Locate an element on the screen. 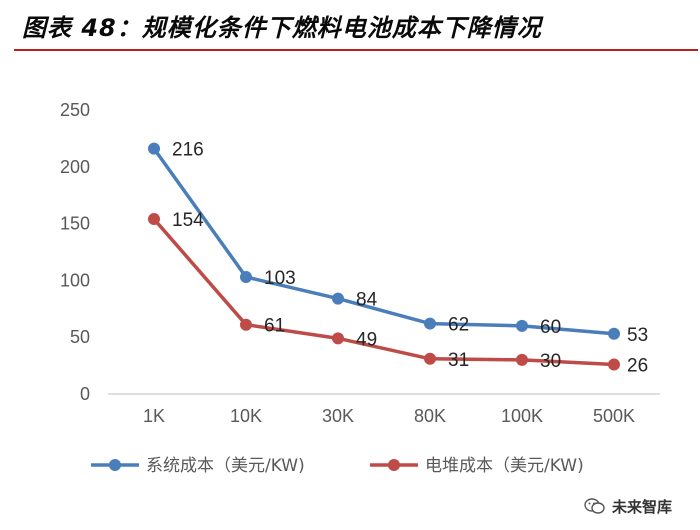 The width and height of the screenshot is (700, 530). title-bar: 图表 48：规模化条件下燃料电池成本下降情况 is located at coordinates (350, 25).